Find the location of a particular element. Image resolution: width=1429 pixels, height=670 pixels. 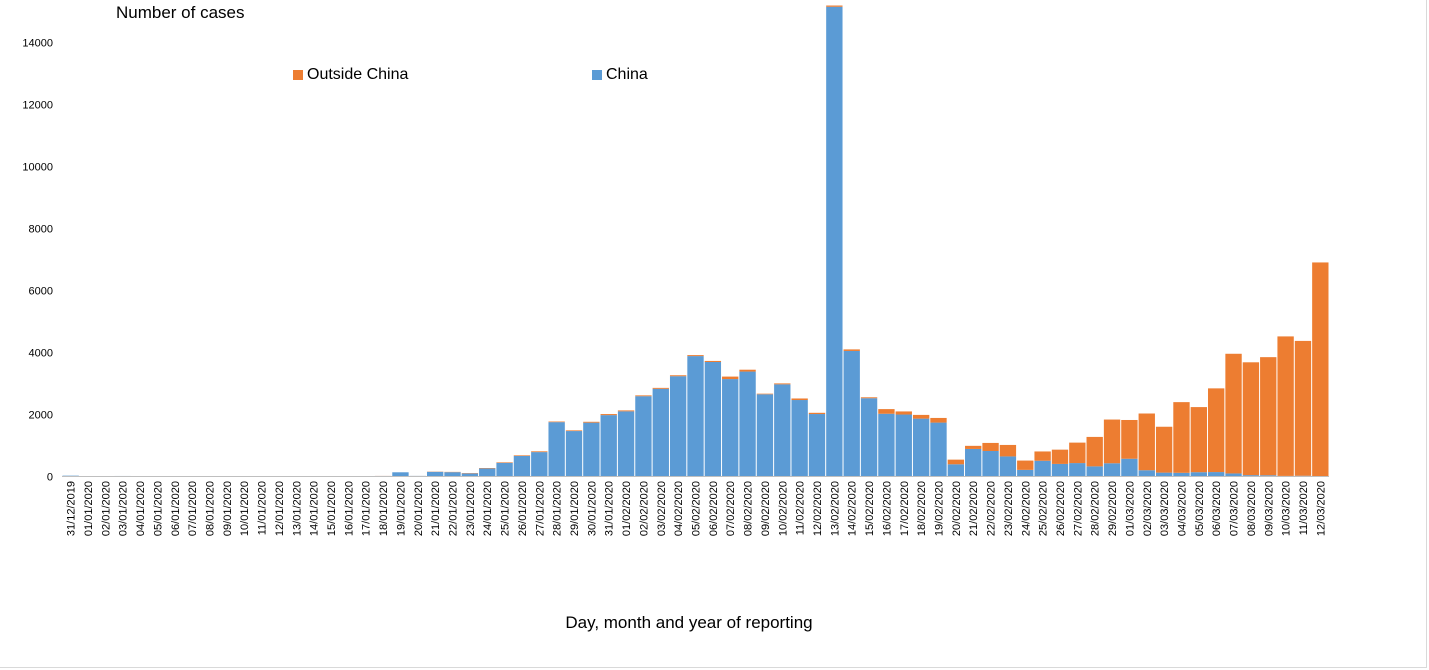

x-tick-label: 16/02/2020 is located at coordinates (887, 508).